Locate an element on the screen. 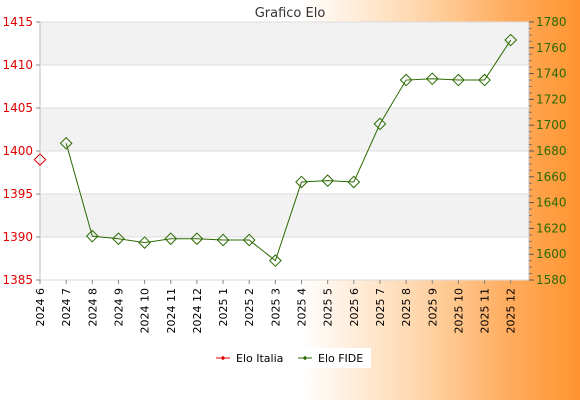  x-tick-label: 2024 10 is located at coordinates (145, 311).